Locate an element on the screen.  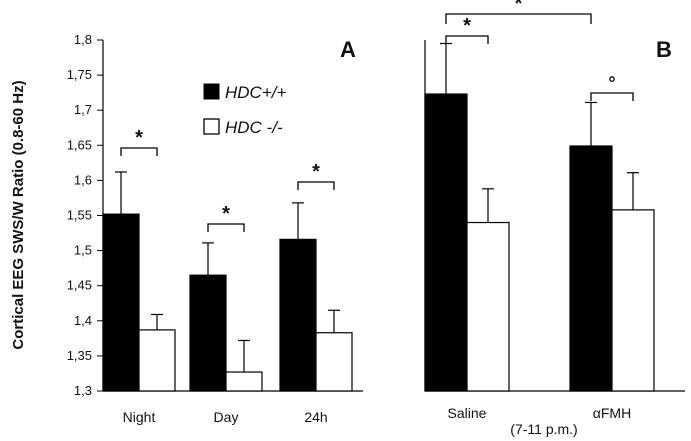
sig-saline-bracket is located at coordinates (467, 39).